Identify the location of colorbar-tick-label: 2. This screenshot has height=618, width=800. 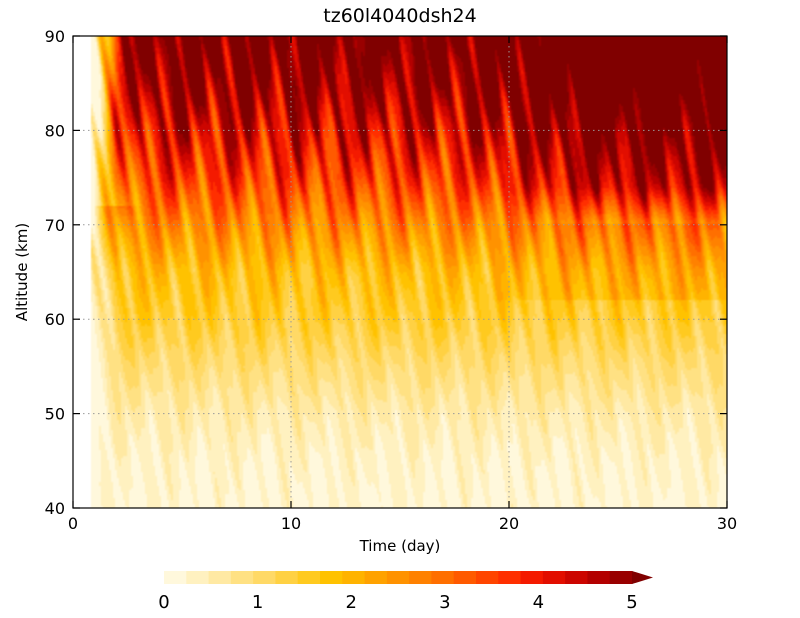
(350, 602).